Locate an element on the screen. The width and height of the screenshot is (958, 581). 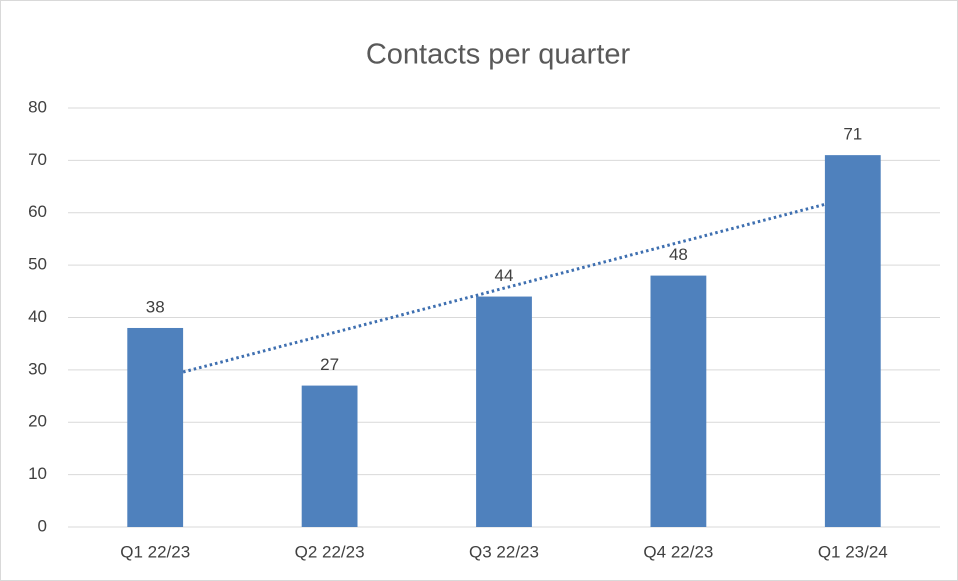
x-tick-label: Q3 22/23 is located at coordinates (504, 551).